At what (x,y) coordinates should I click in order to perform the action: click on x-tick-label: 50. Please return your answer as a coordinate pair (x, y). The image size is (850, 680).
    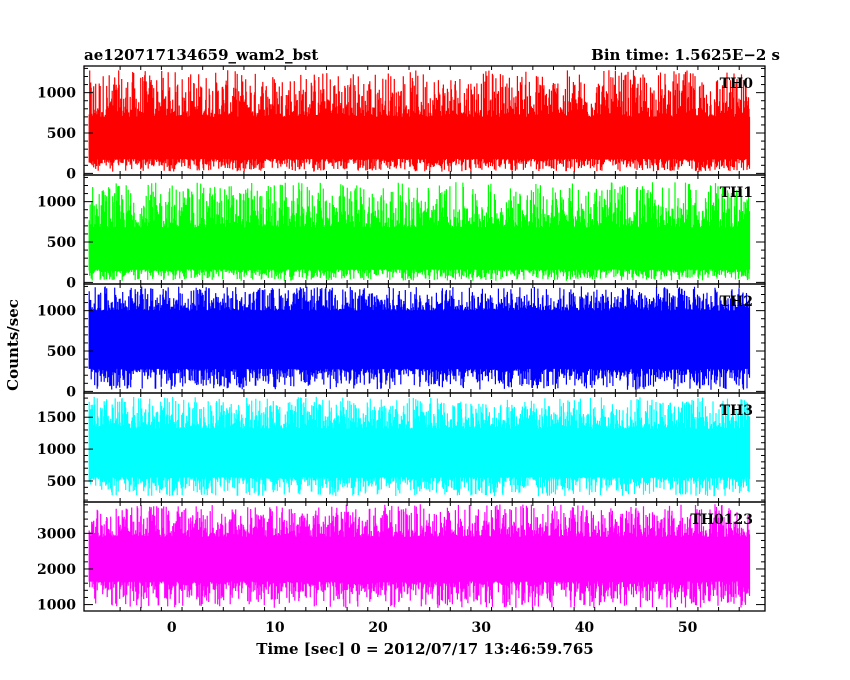
    Looking at the image, I should click on (688, 628).